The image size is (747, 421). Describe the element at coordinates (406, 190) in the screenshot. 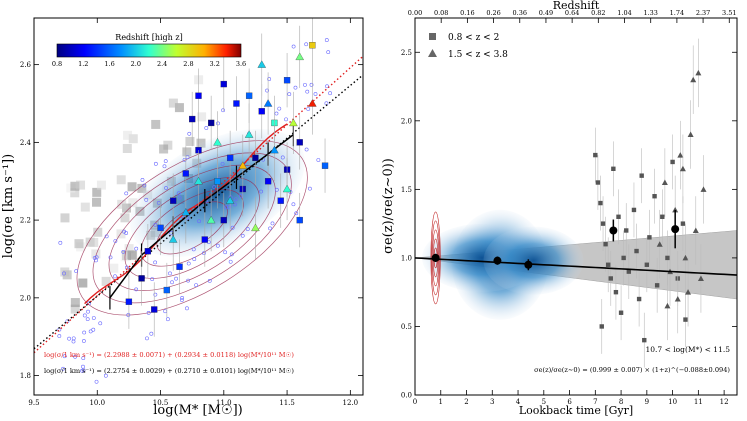

I see `y-tick-label: 1.5` at that location.